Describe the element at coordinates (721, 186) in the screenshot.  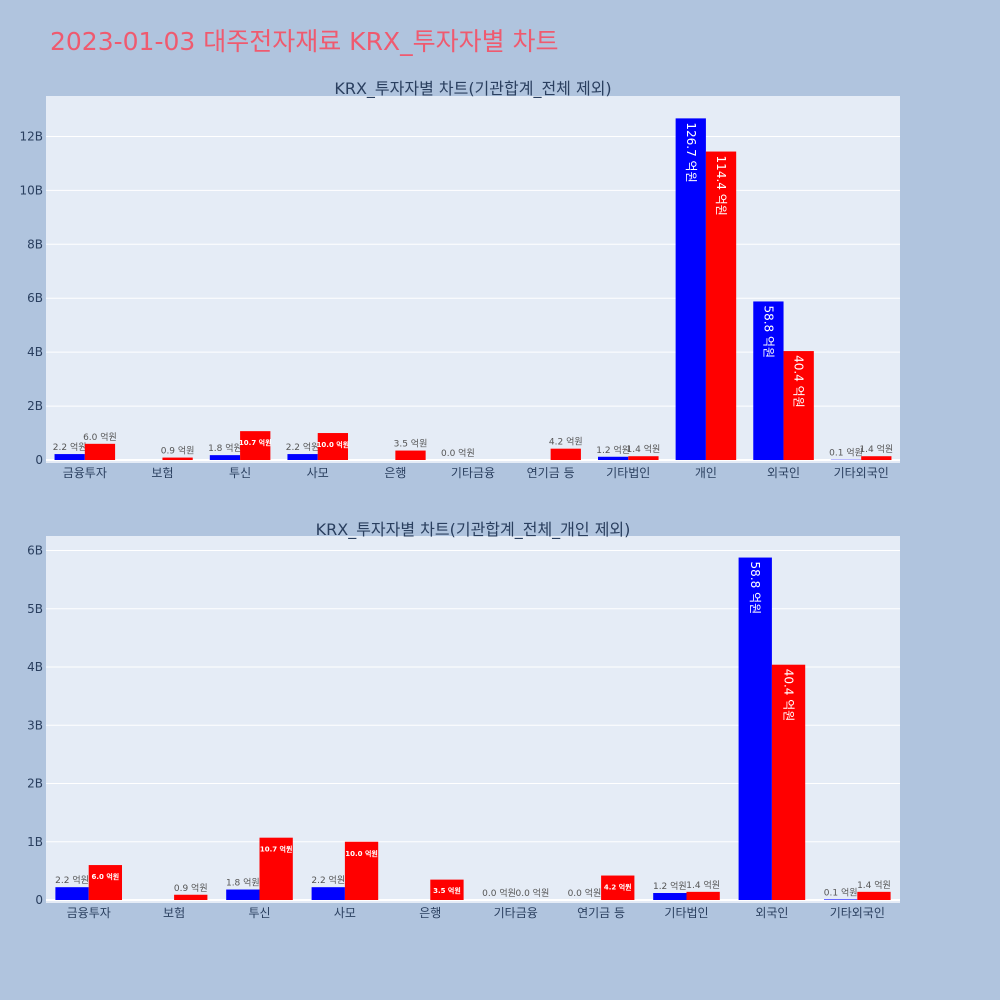
I see `data-label: 114.4 억원` at that location.